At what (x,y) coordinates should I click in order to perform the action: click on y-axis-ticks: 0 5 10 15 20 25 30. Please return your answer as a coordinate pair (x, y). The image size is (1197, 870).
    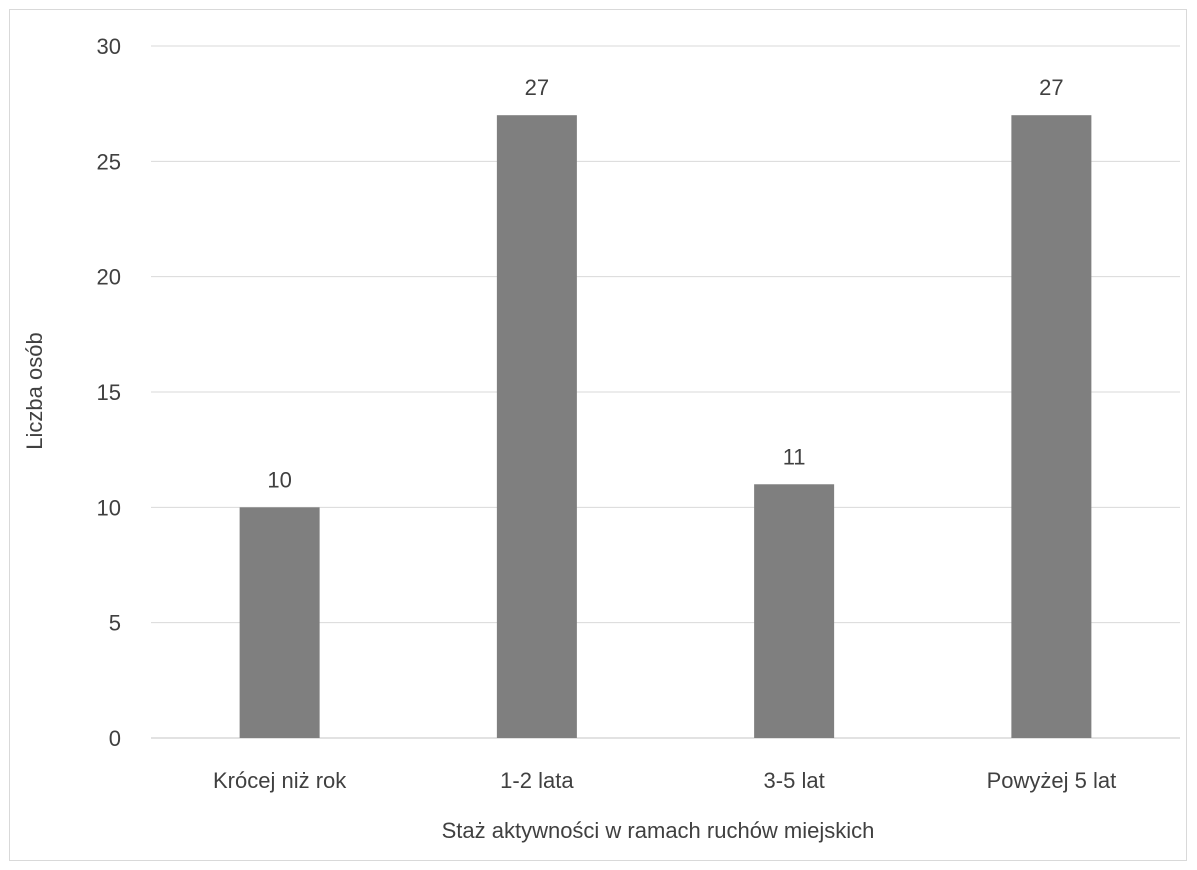
    Looking at the image, I should click on (109, 392).